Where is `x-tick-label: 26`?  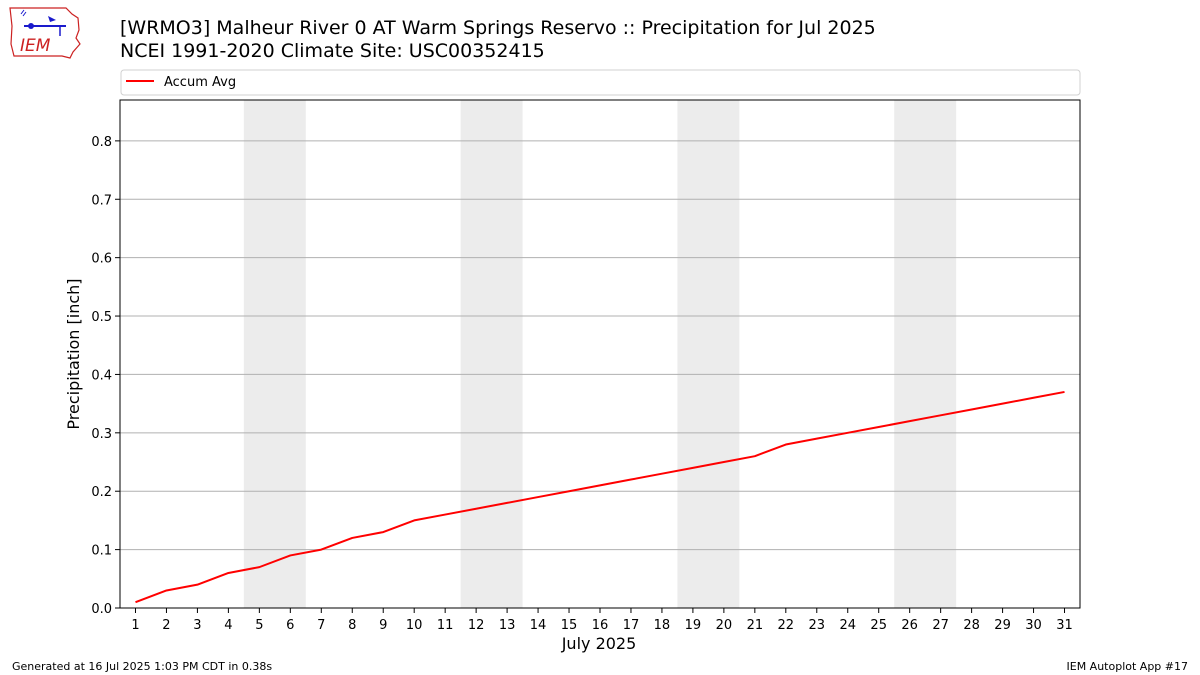 x-tick-label: 26 is located at coordinates (909, 625).